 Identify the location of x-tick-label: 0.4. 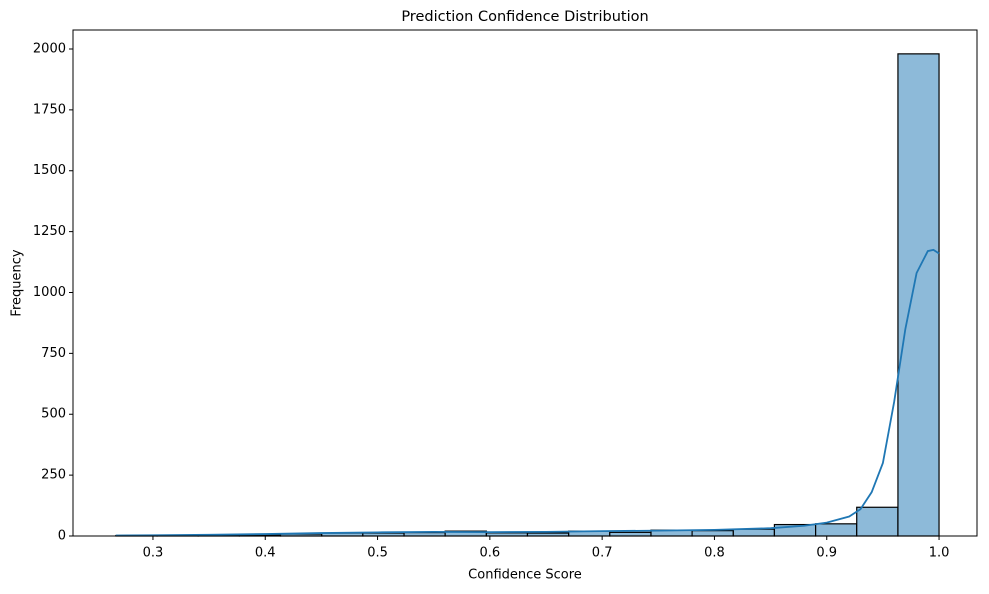
(265, 553).